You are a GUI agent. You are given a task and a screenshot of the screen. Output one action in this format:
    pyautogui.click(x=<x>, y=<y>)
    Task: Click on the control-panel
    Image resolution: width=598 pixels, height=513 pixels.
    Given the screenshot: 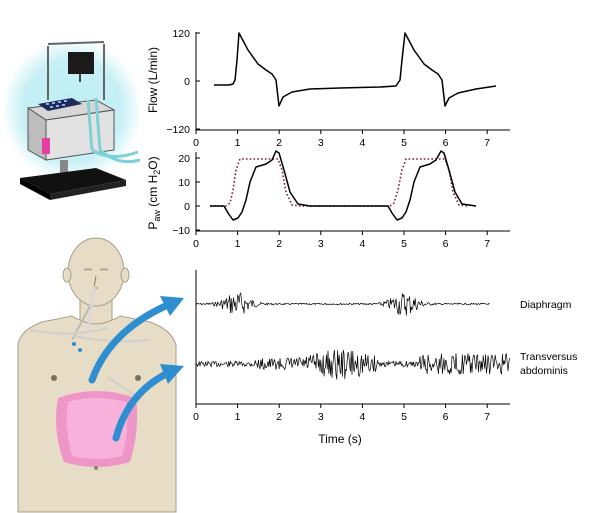 What is the action you would take?
    pyautogui.click(x=60, y=104)
    